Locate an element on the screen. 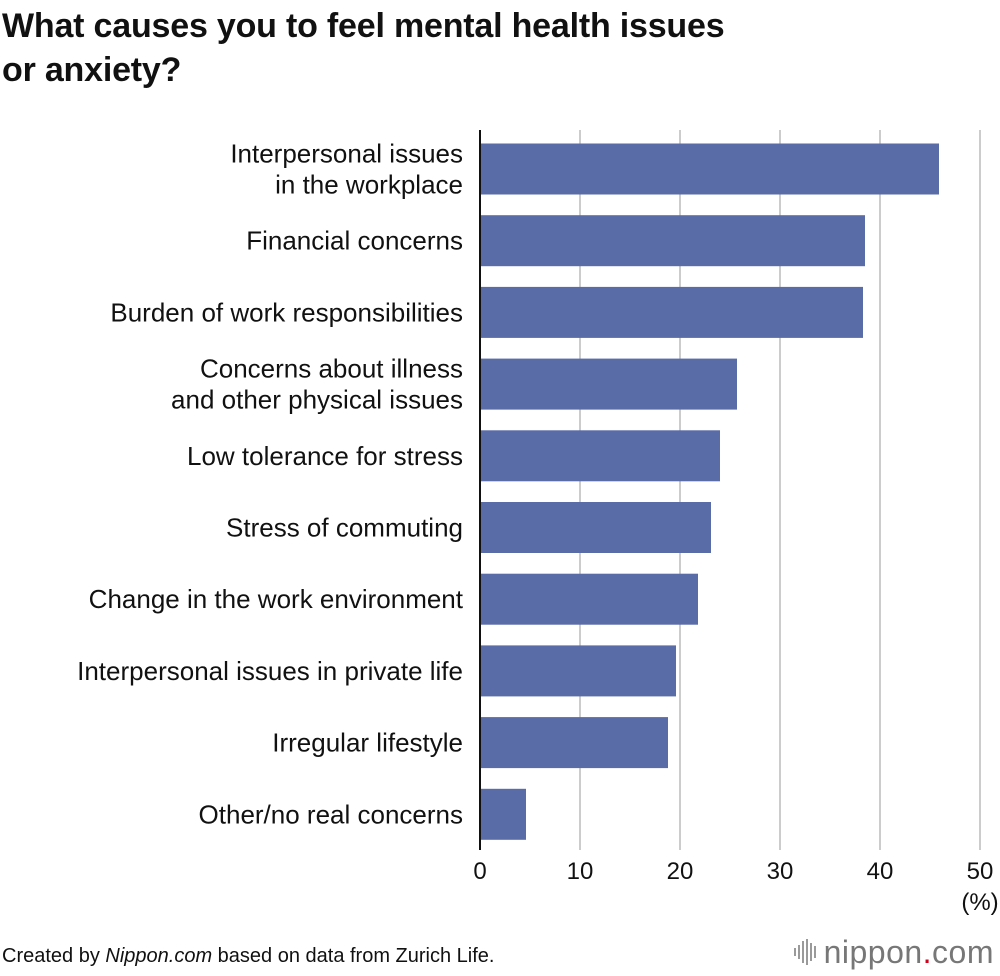 The image size is (1000, 976). category-label-7: Change in the work environment is located at coordinates (276, 599).